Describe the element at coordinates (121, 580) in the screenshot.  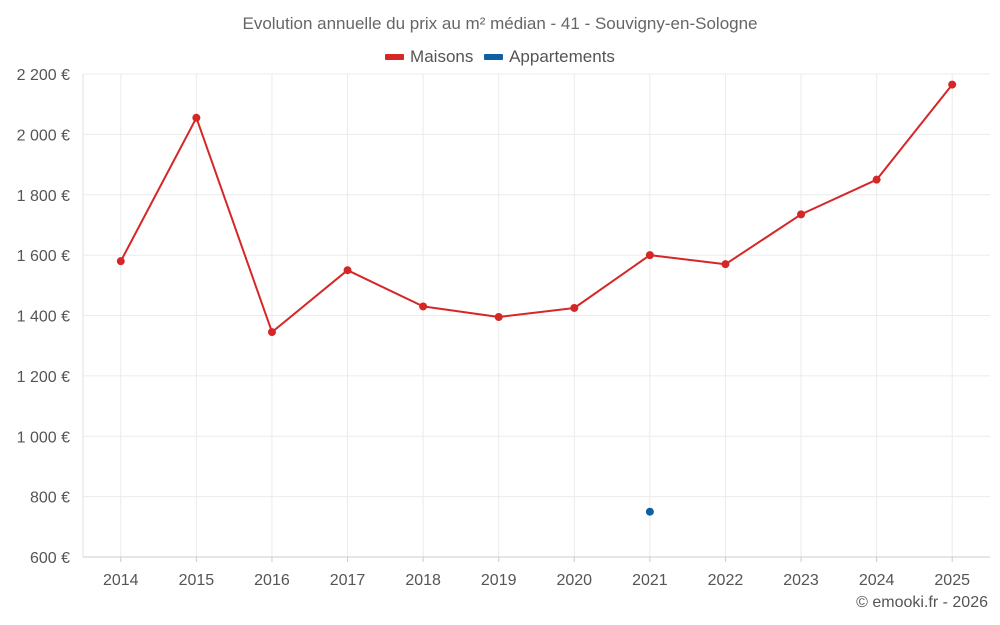
I see `x-tick-label: 2014` at that location.